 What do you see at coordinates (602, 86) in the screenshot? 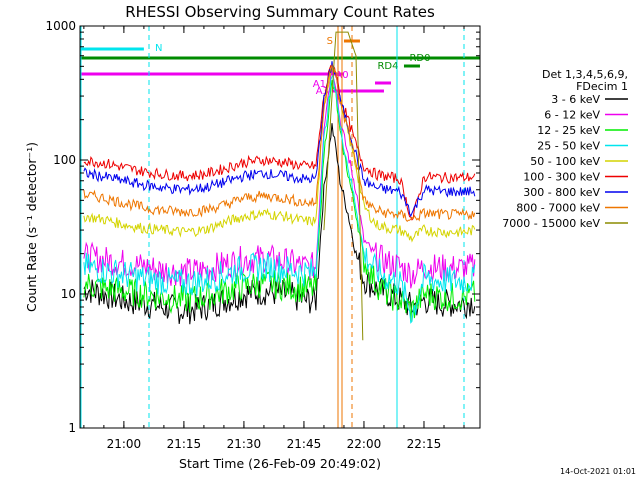
I see `legend-header: FDecim 1` at bounding box center [602, 86].